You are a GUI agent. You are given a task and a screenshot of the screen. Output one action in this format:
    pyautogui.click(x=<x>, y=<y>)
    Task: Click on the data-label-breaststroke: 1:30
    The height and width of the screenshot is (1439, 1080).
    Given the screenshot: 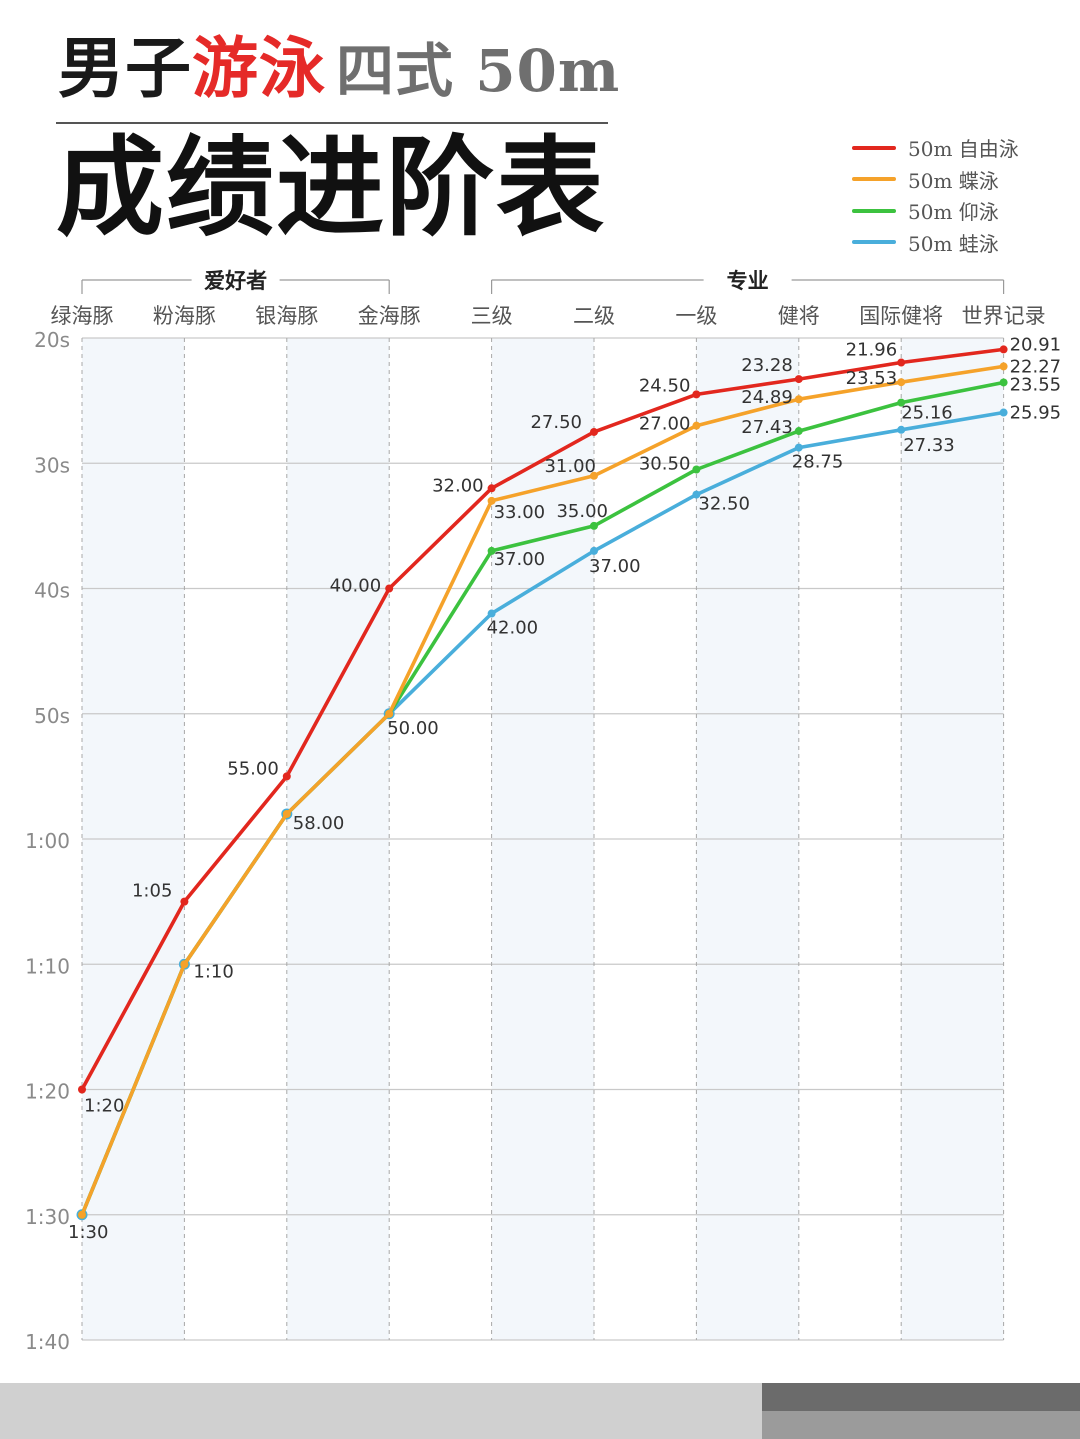 What is the action you would take?
    pyautogui.click(x=88, y=1232)
    